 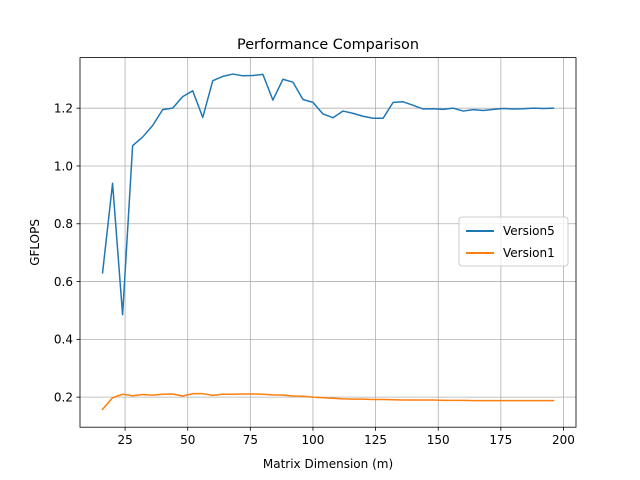 I want to click on x-tick-label: 150, so click(x=438, y=440).